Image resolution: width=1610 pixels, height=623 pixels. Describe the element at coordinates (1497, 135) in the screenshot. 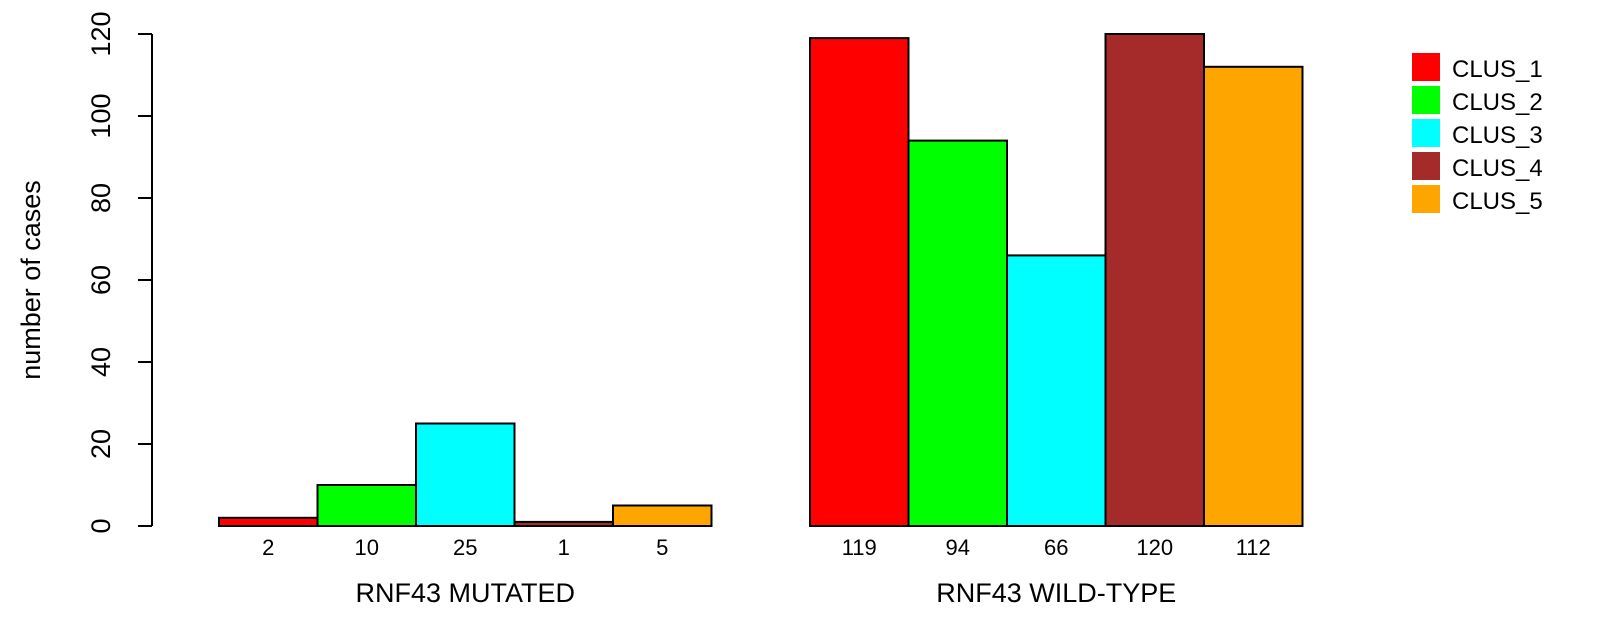

I see `legend-label: CLUS_3` at that location.